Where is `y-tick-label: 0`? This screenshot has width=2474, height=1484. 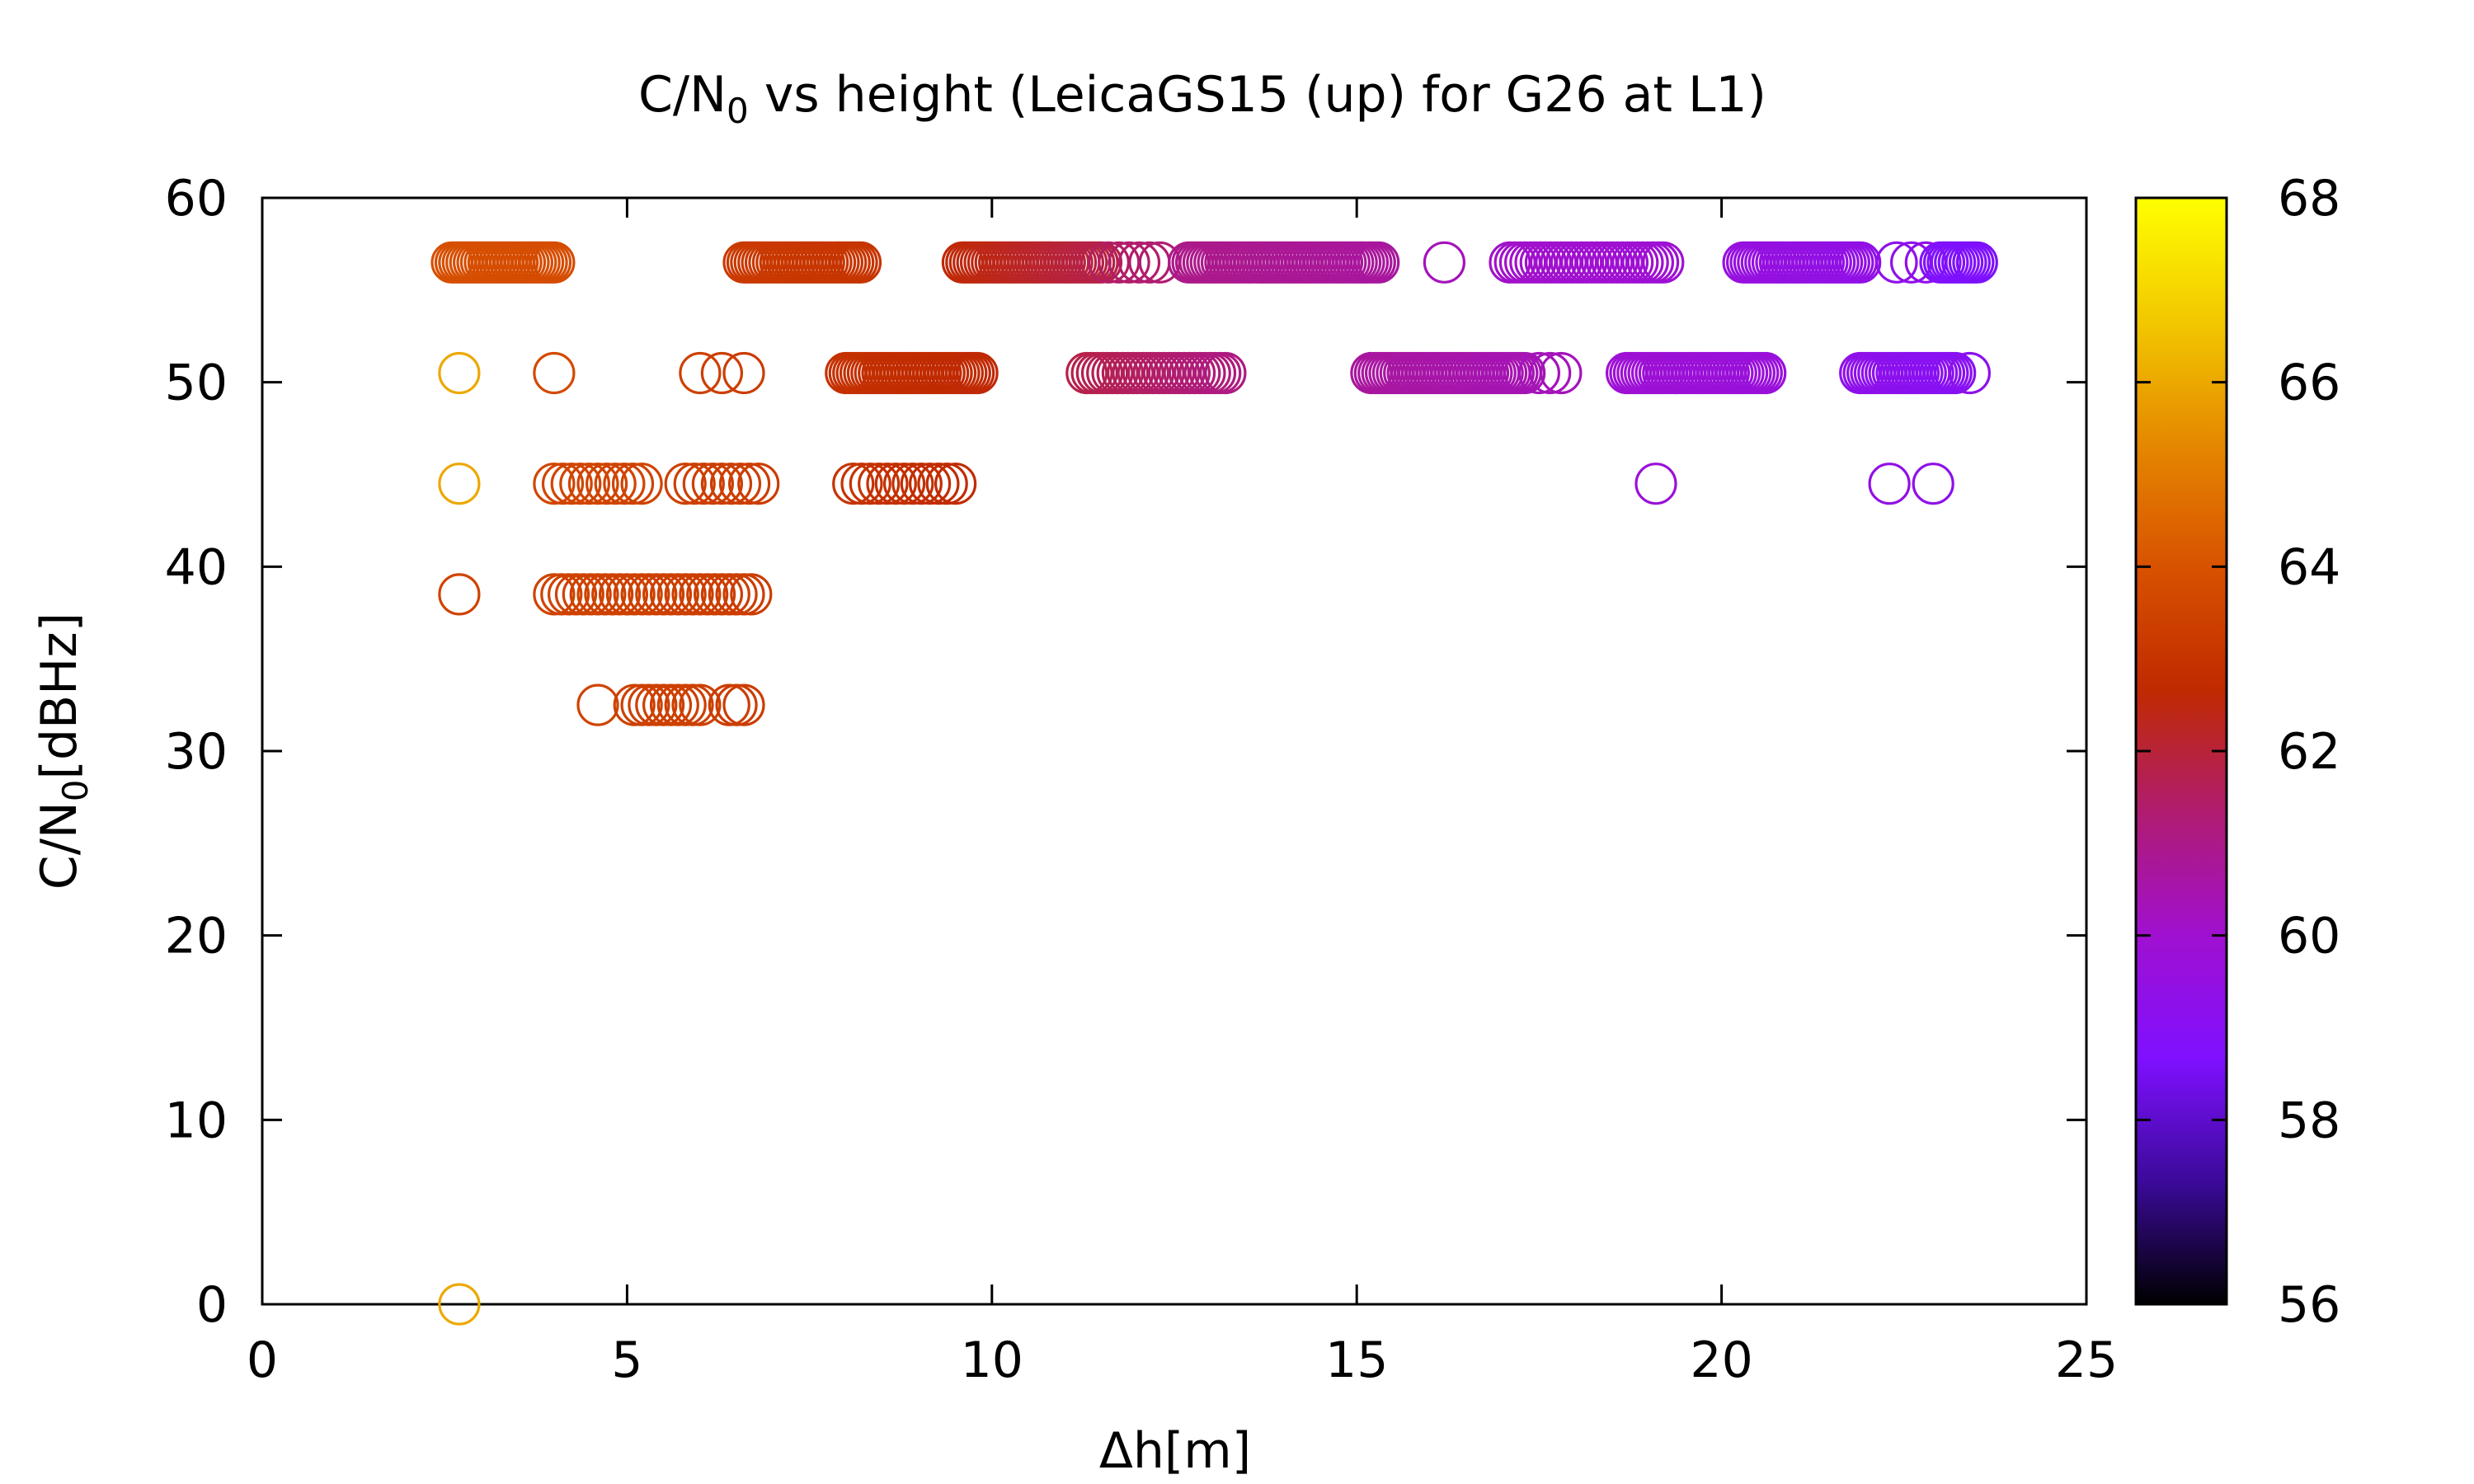 y-tick-label: 0 is located at coordinates (212, 1305).